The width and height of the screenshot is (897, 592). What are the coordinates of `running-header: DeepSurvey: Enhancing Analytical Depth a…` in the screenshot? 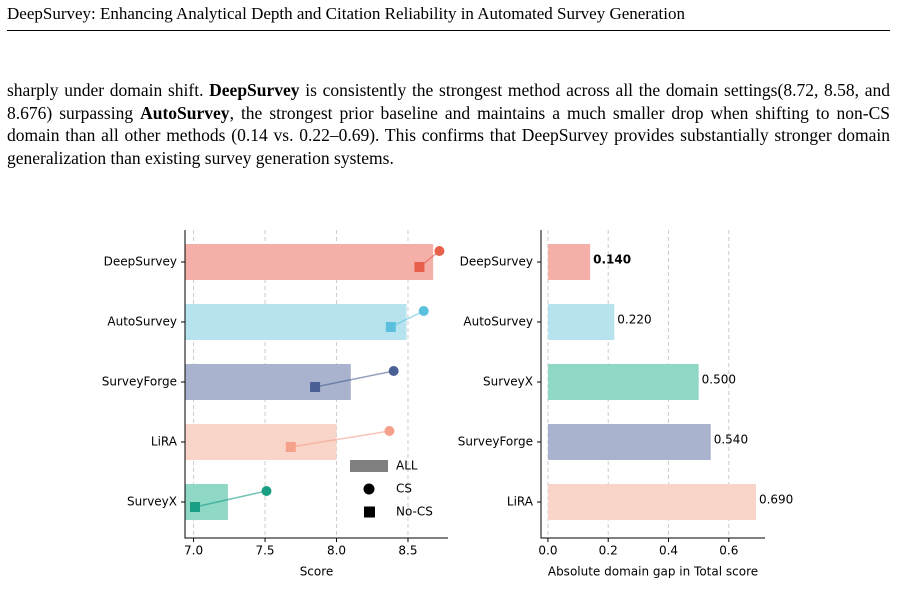 It's located at (448, 17).